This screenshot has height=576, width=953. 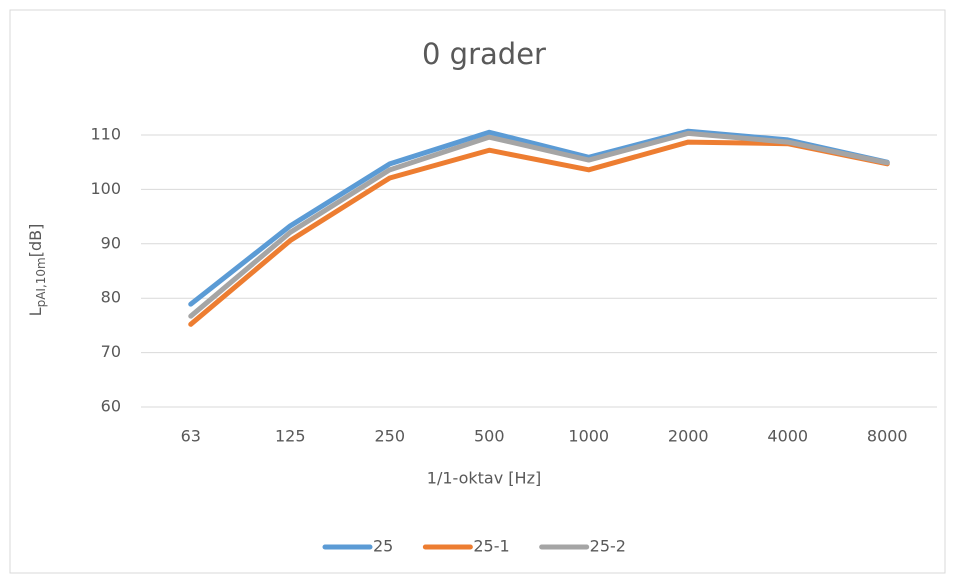 What do you see at coordinates (484, 54) in the screenshot?
I see `chart-title: 0 grader` at bounding box center [484, 54].